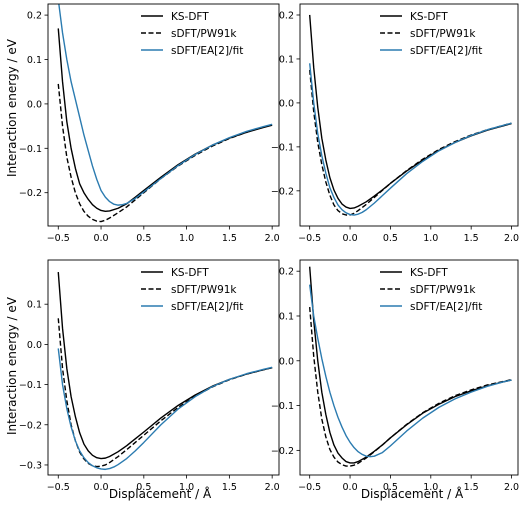 This screenshot has width=520, height=505. I want to click on y-axis-label-bottom: Interaction energy / eV, so click(12, 365).